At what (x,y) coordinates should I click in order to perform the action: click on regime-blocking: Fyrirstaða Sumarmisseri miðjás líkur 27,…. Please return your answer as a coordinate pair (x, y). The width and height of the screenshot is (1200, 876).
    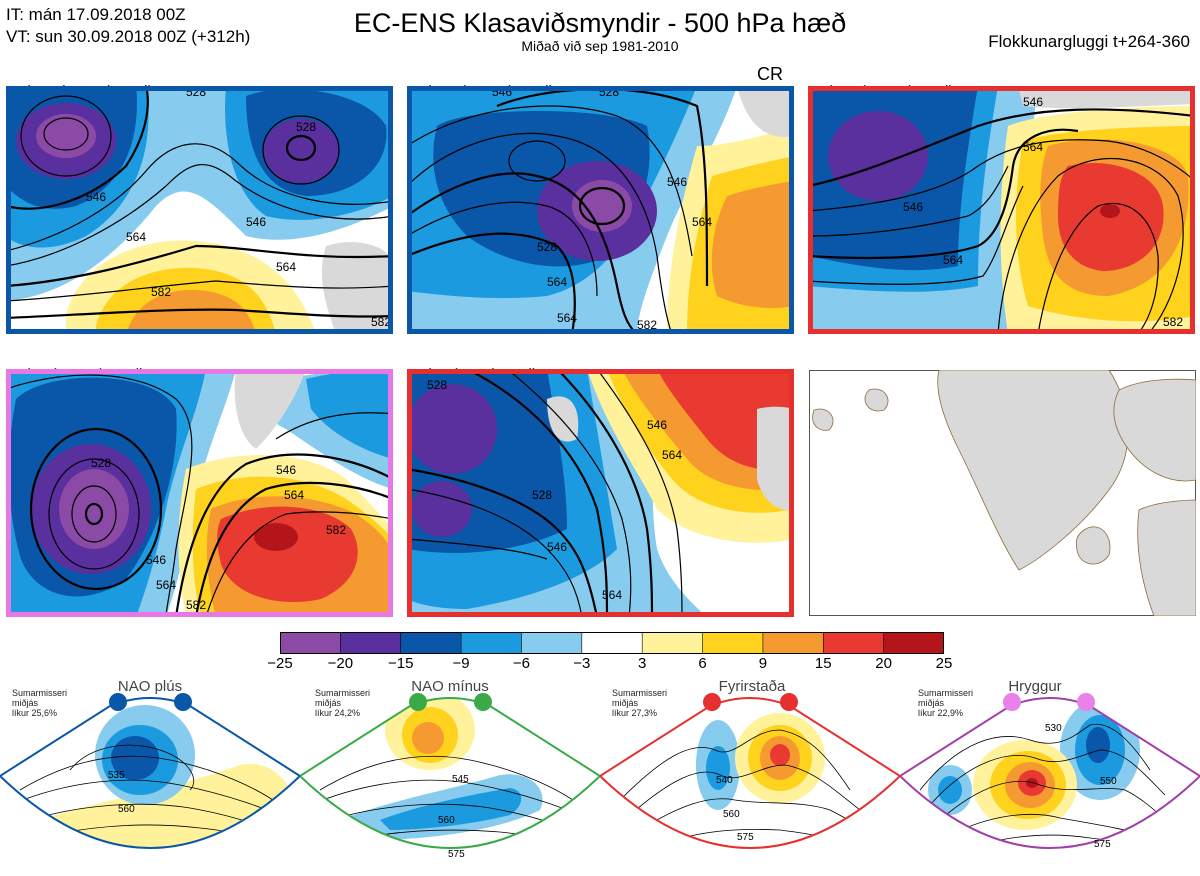
    Looking at the image, I should click on (750, 777).